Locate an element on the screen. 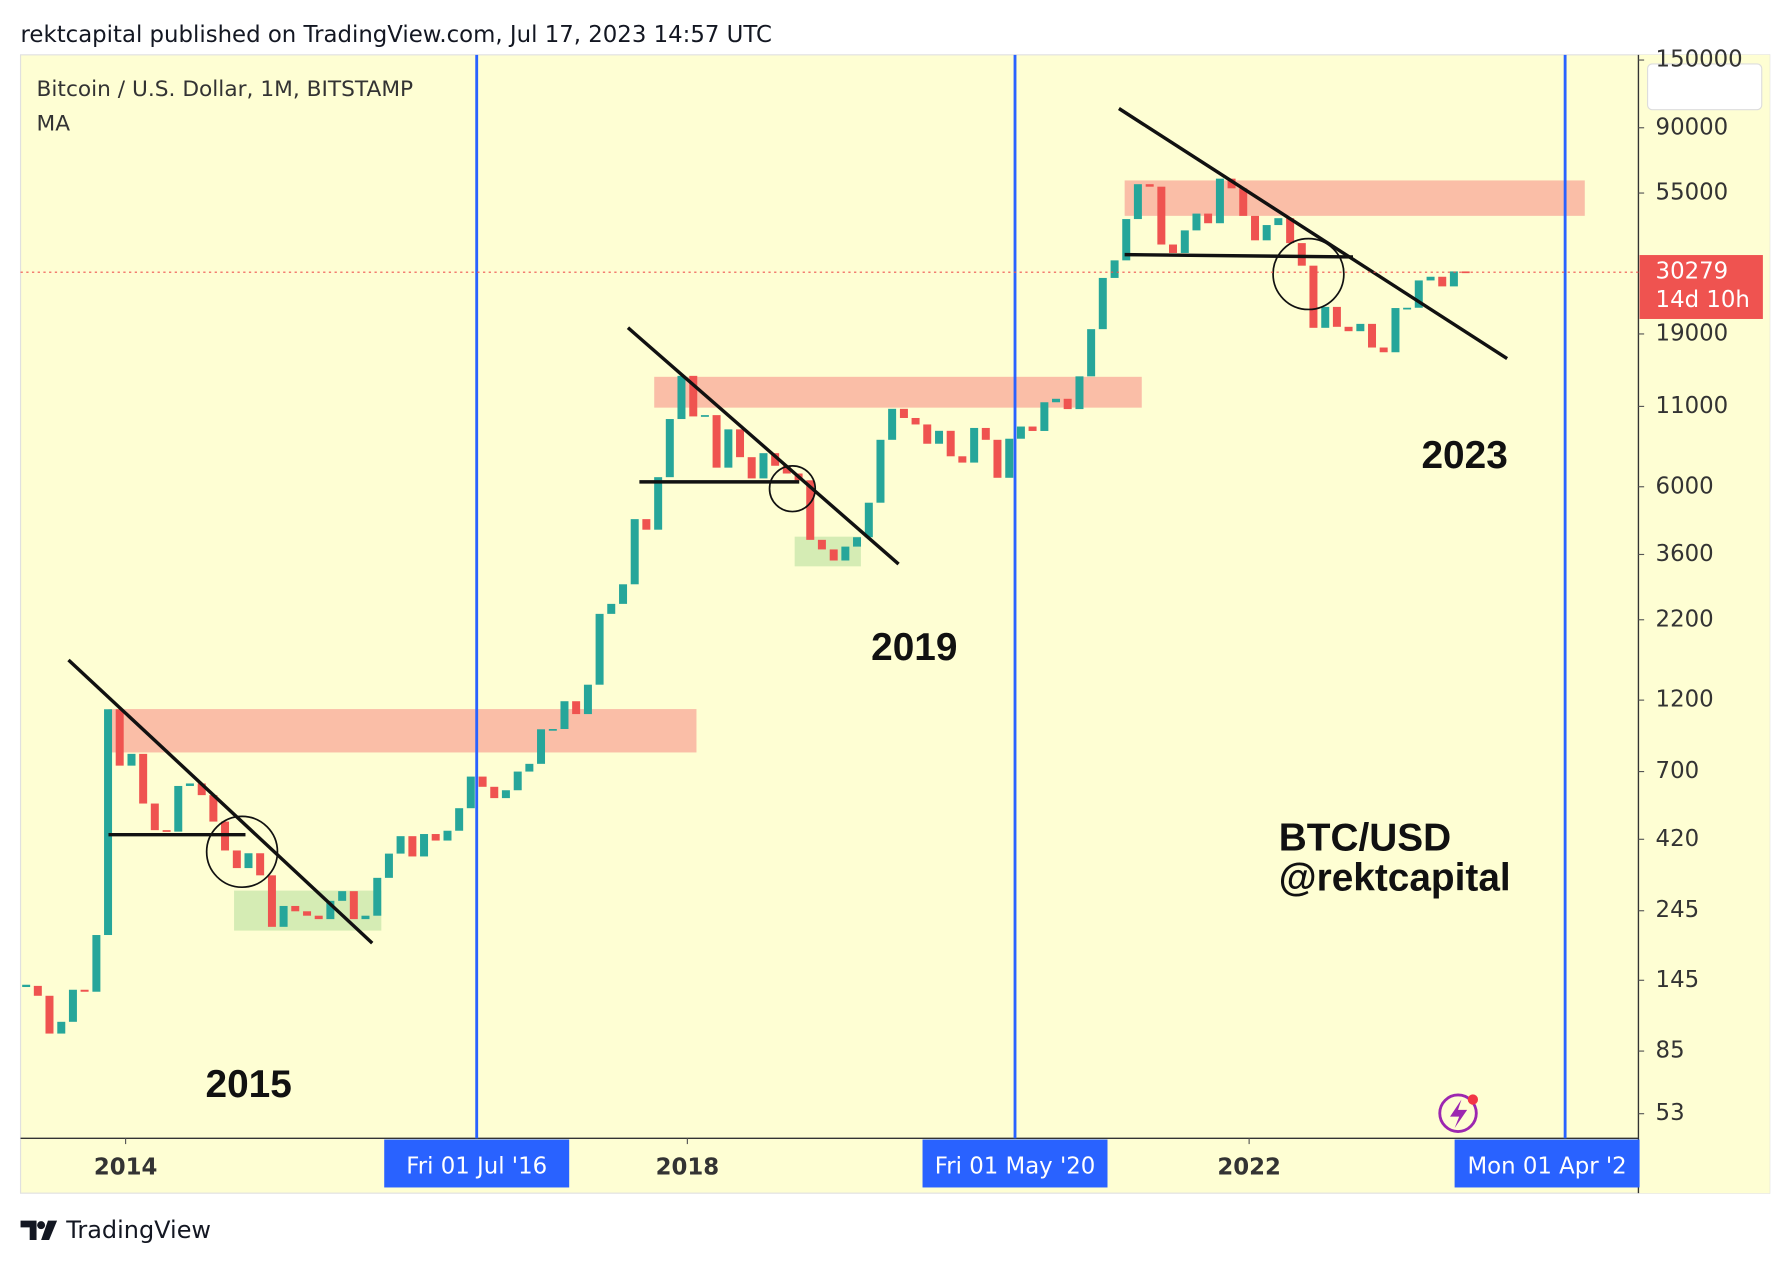  y-tick-label: 700 is located at coordinates (1678, 771).